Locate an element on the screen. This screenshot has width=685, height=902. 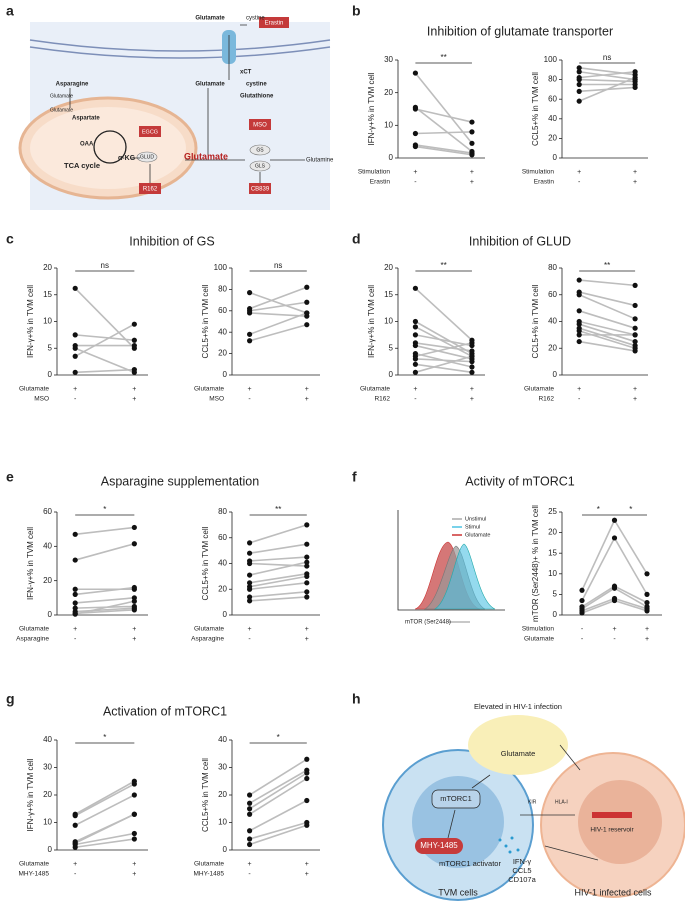
cytokines is located at coordinates (509, 845).